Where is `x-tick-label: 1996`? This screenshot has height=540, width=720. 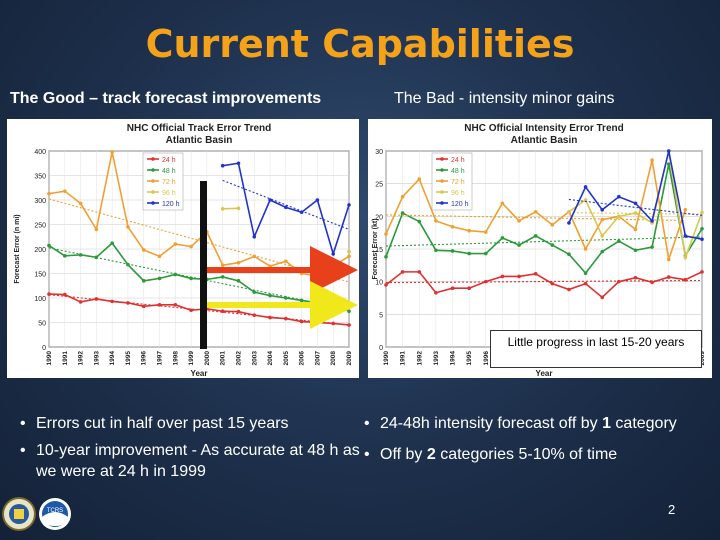
x-tick-label: 1996 is located at coordinates (144, 358).